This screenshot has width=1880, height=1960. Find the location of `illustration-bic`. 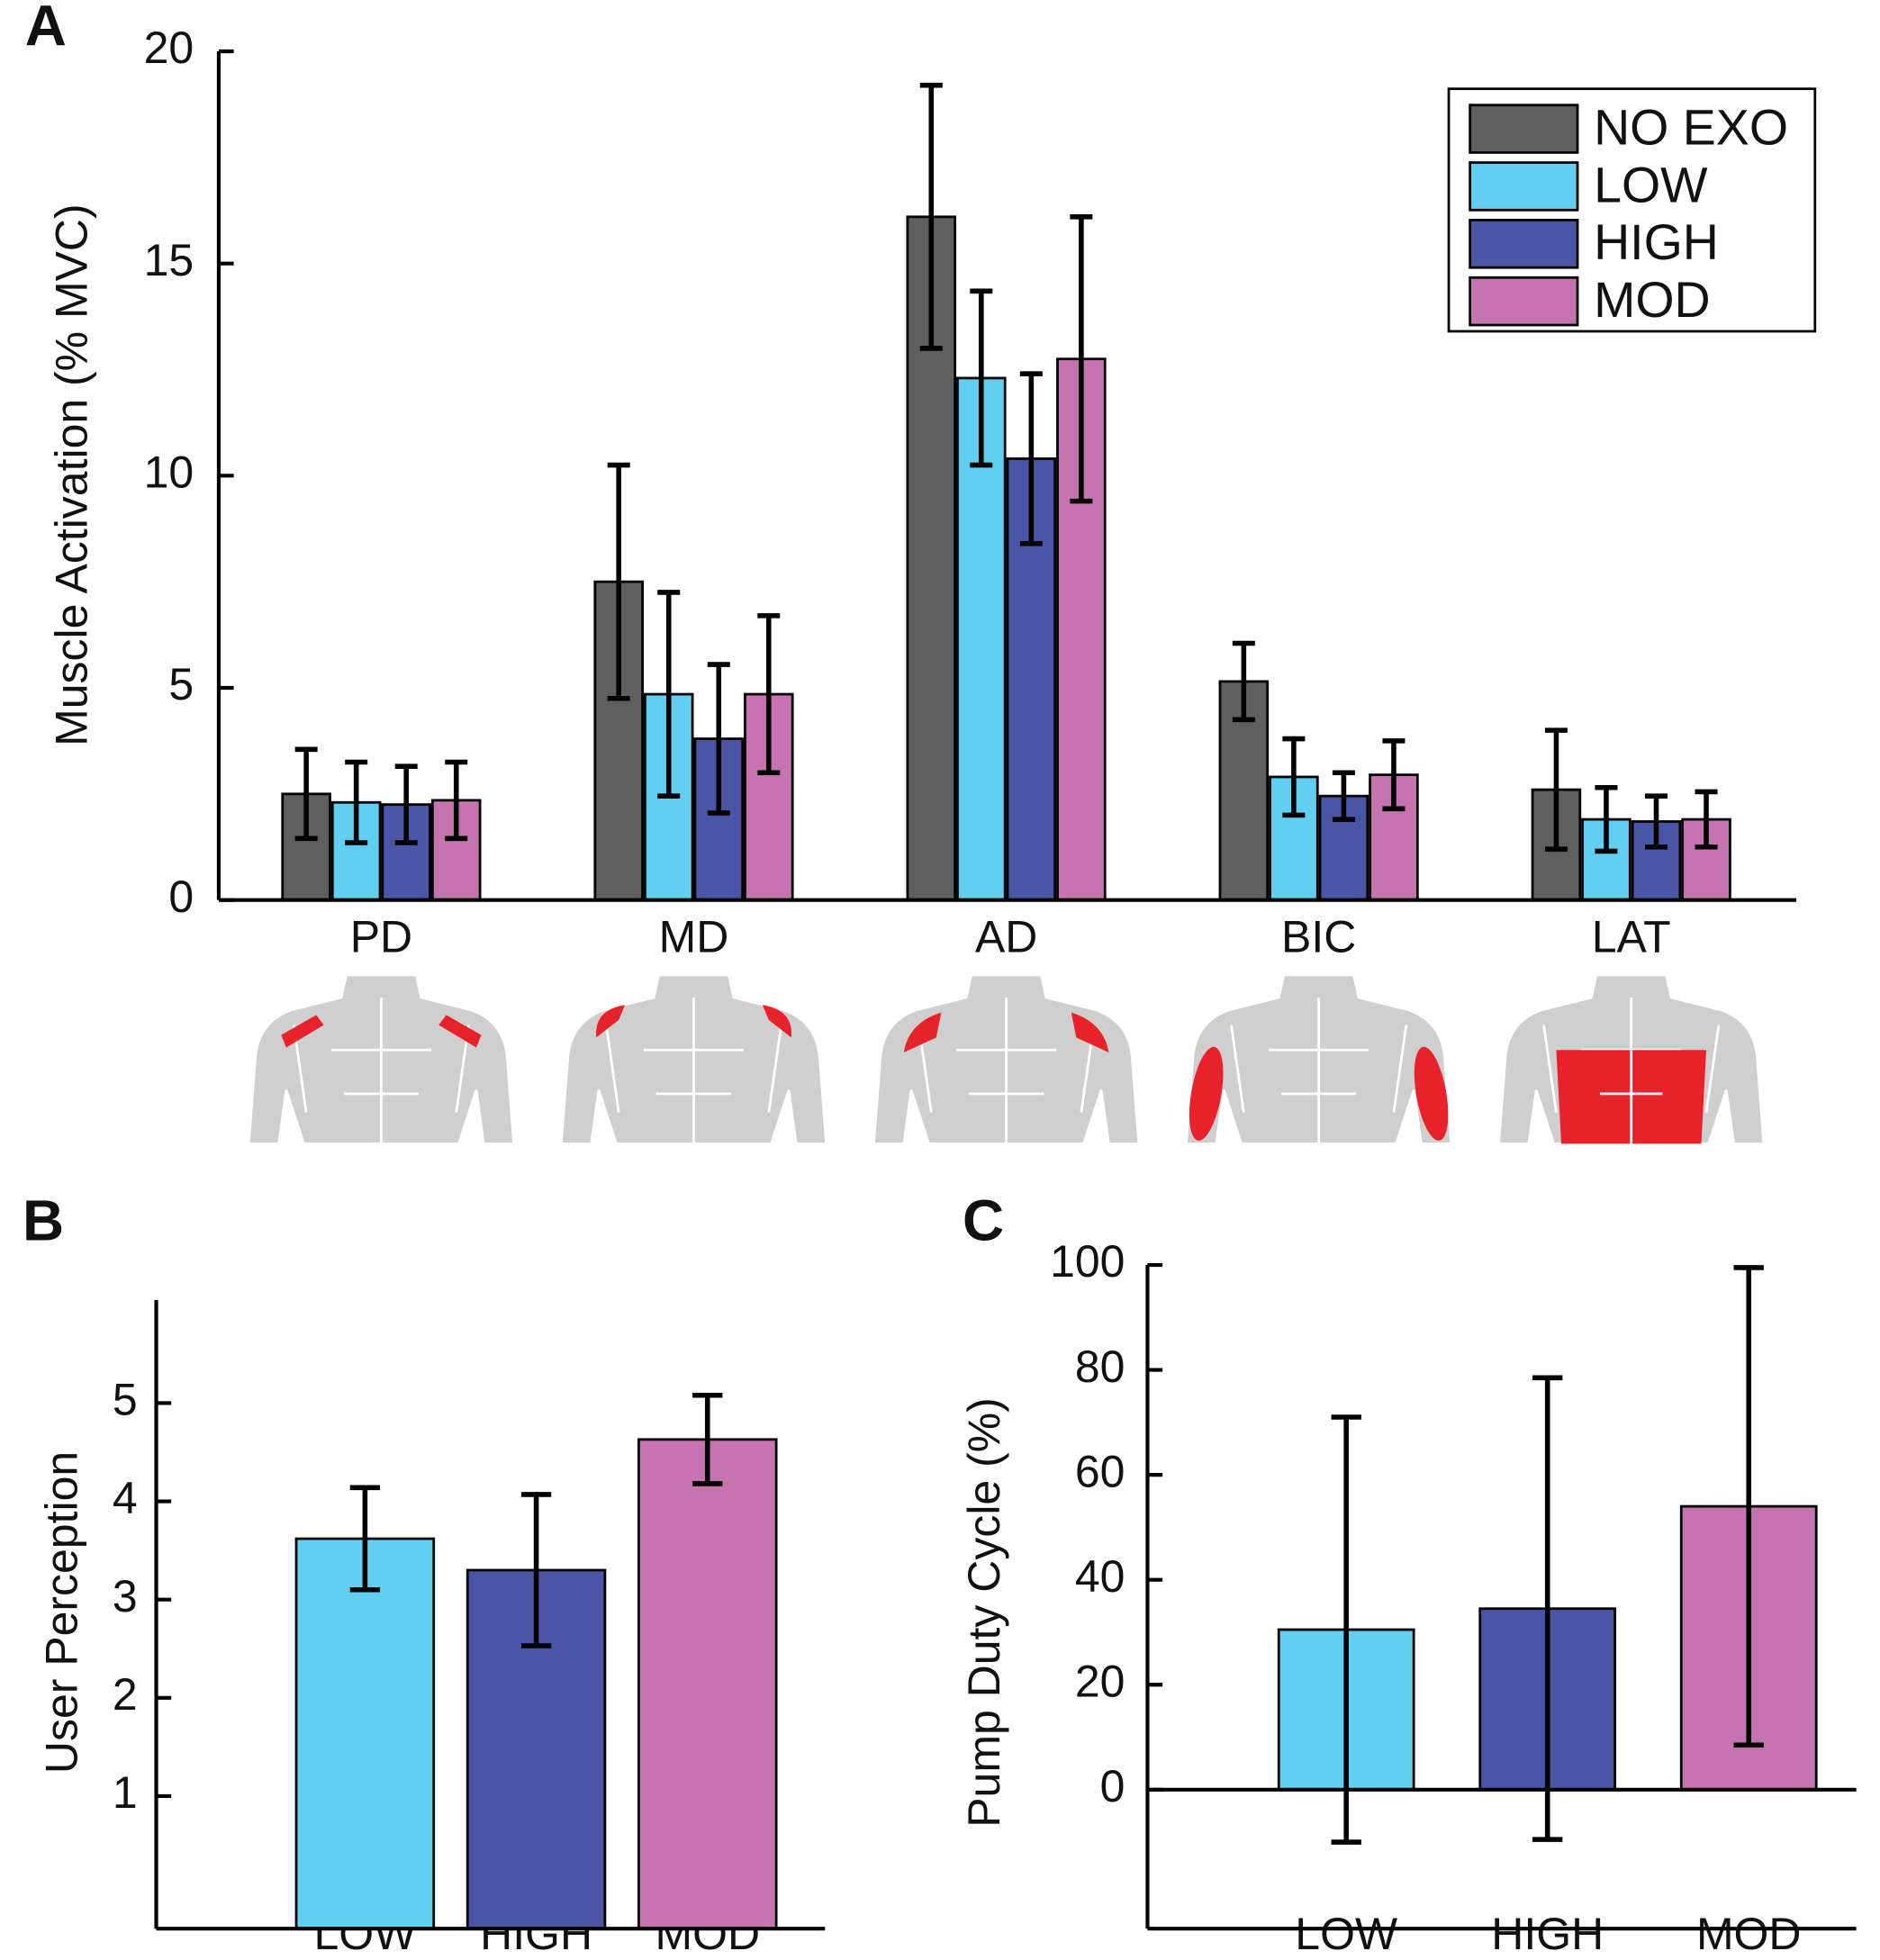

illustration-bic is located at coordinates (1319, 1059).